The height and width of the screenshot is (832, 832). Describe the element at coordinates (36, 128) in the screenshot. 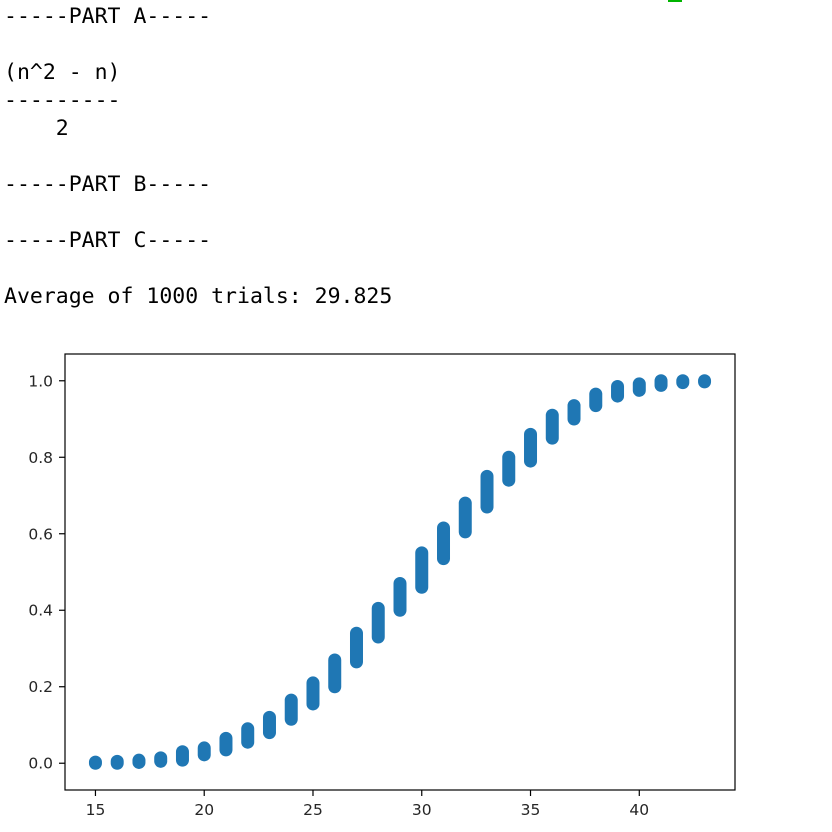

I see `formula-denominator: 2` at that location.